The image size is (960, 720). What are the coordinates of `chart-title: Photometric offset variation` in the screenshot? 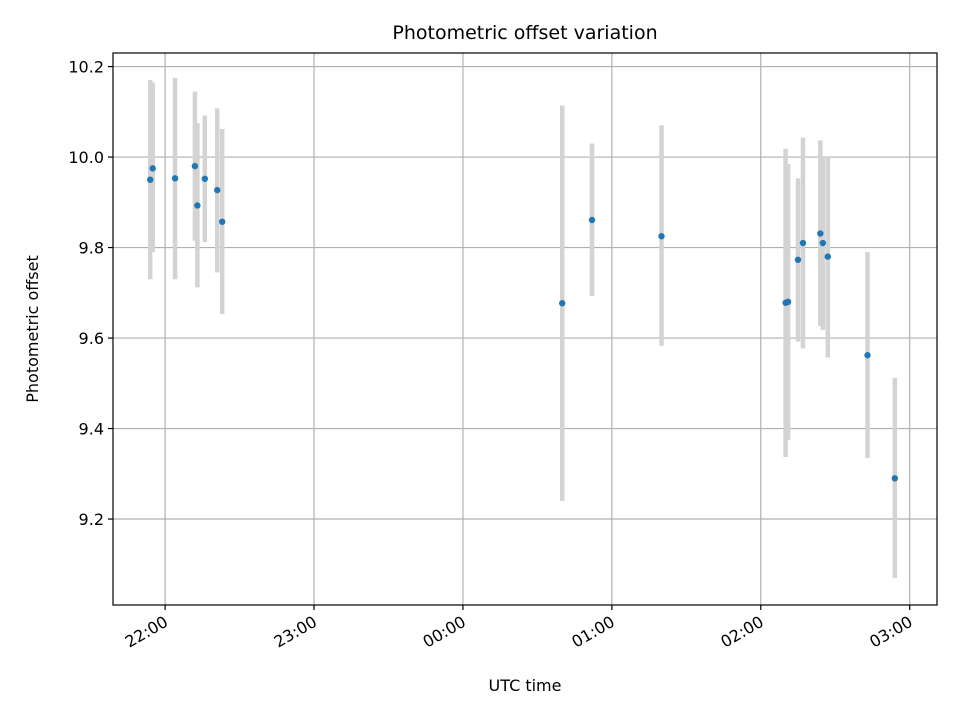 It's located at (524, 33).